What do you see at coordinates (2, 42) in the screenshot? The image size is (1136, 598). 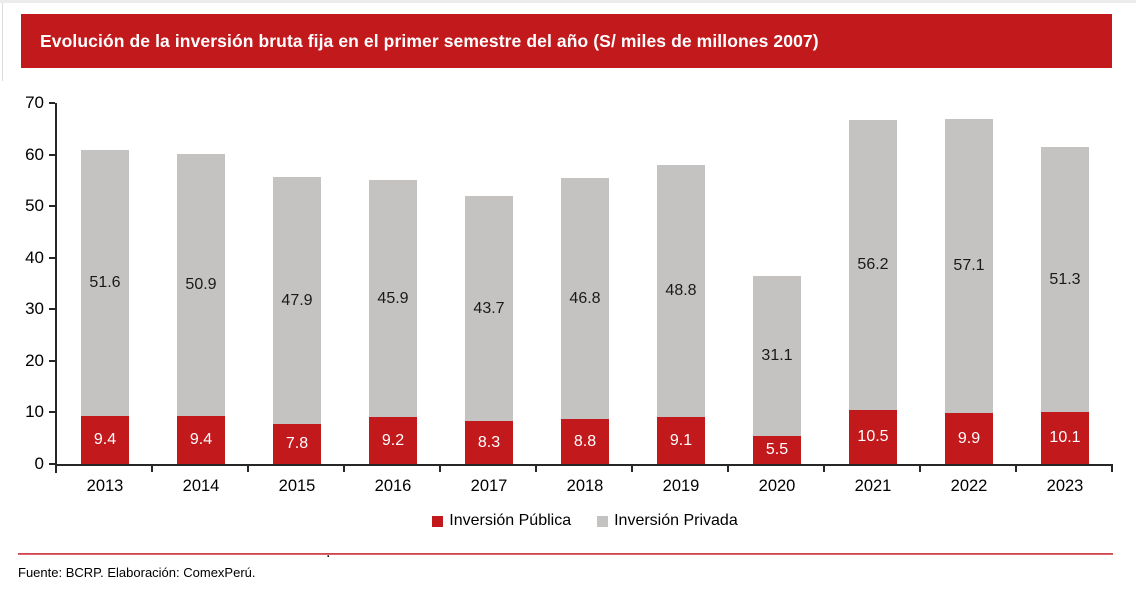 I see `left-hairline` at bounding box center [2, 42].